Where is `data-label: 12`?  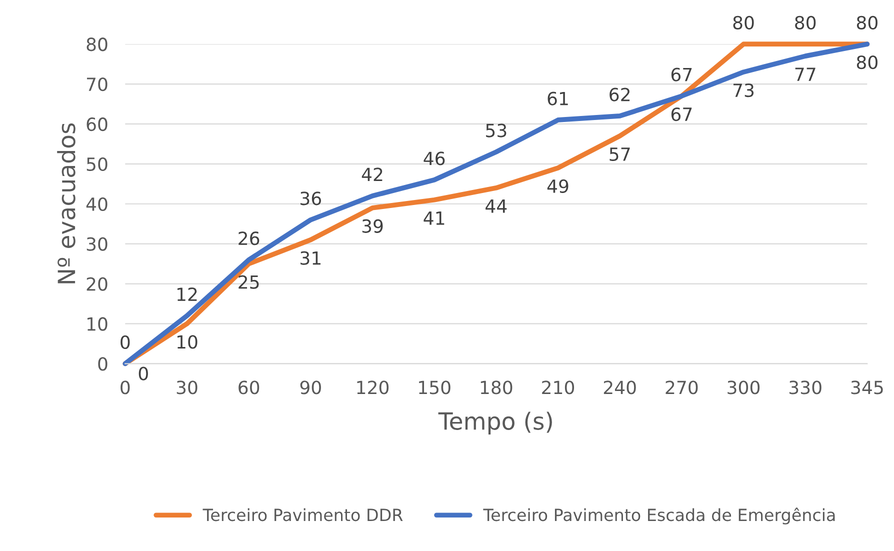 data-label: 12 is located at coordinates (187, 294).